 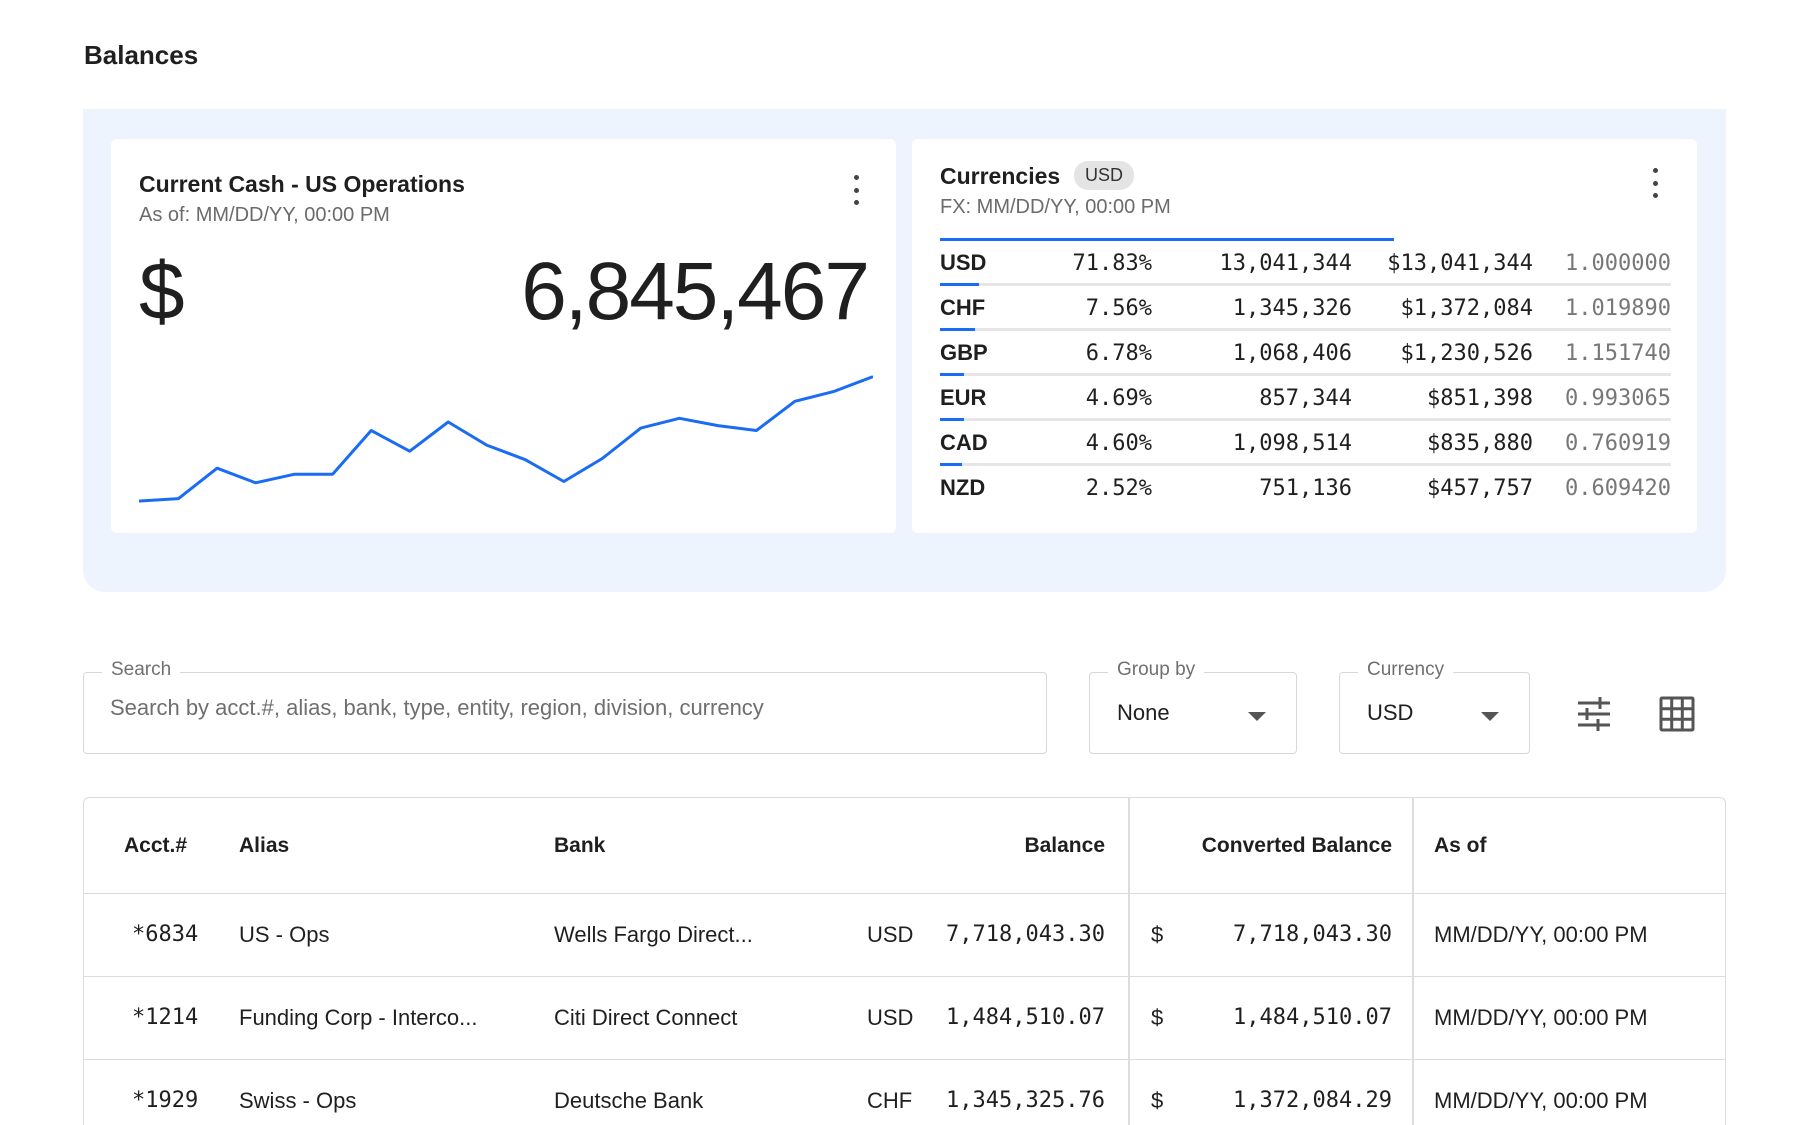 I want to click on balance-cell: 7,718,043.30, so click(x=1025, y=934).